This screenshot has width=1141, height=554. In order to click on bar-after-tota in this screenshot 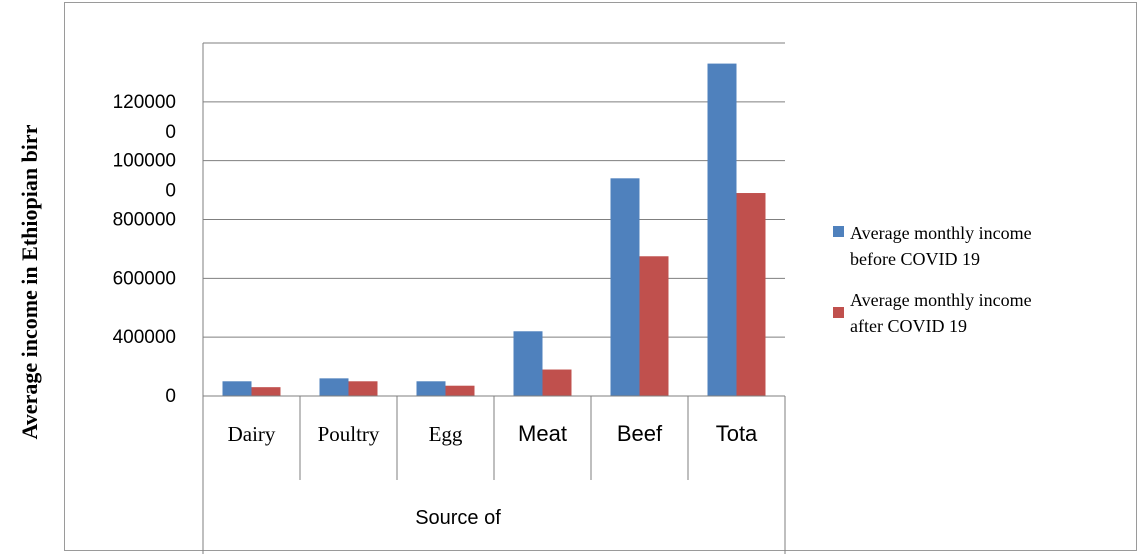, I will do `click(751, 294)`.